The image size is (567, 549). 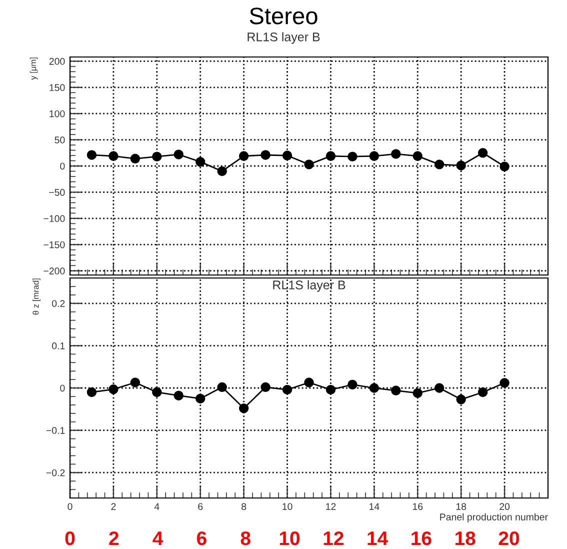 I want to click on text: 6, so click(x=200, y=506).